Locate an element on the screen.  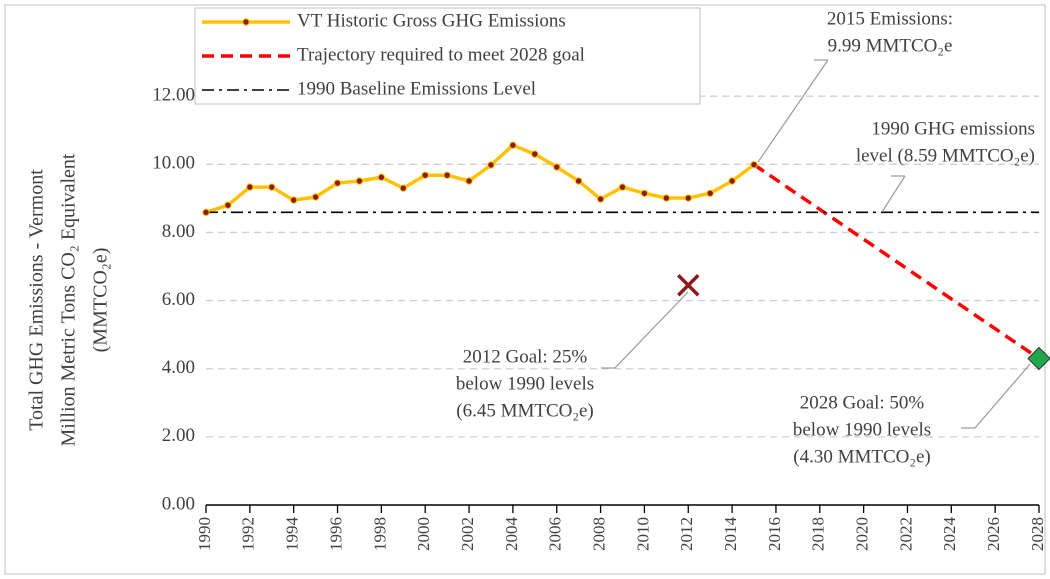
y-axis-title: (MMTCO₂e) is located at coordinates (101, 300).